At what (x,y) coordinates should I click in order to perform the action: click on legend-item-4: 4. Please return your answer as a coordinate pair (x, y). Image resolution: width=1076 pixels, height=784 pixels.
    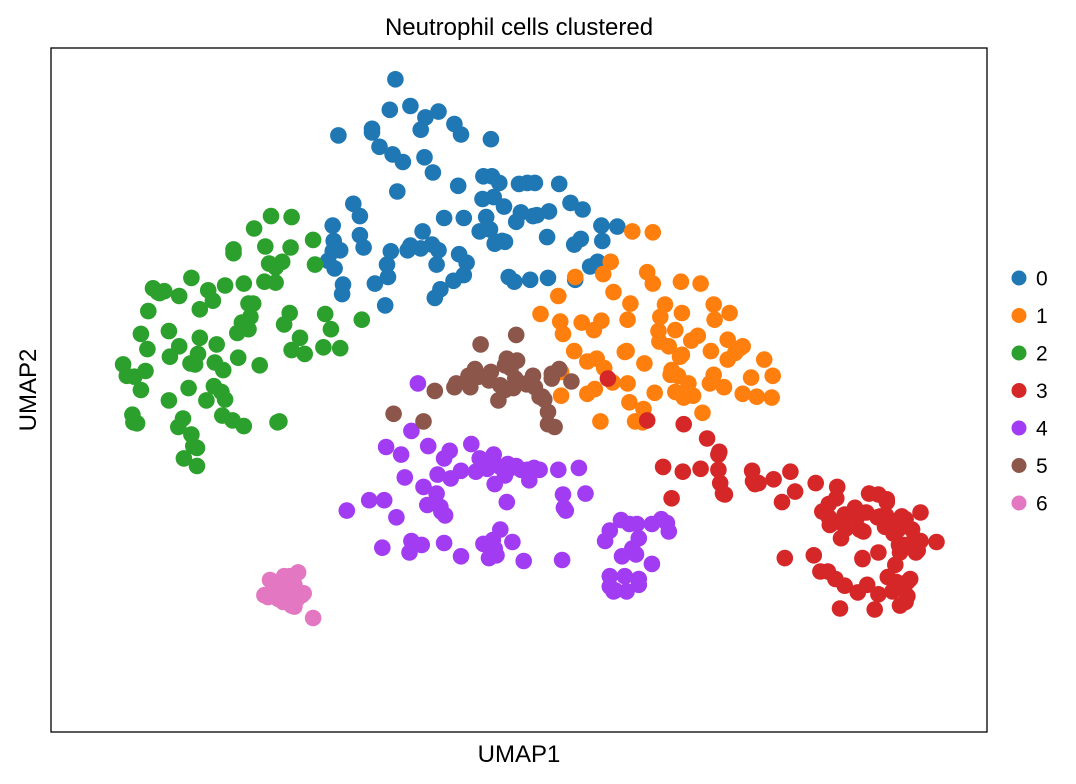
    Looking at the image, I should click on (1029, 429).